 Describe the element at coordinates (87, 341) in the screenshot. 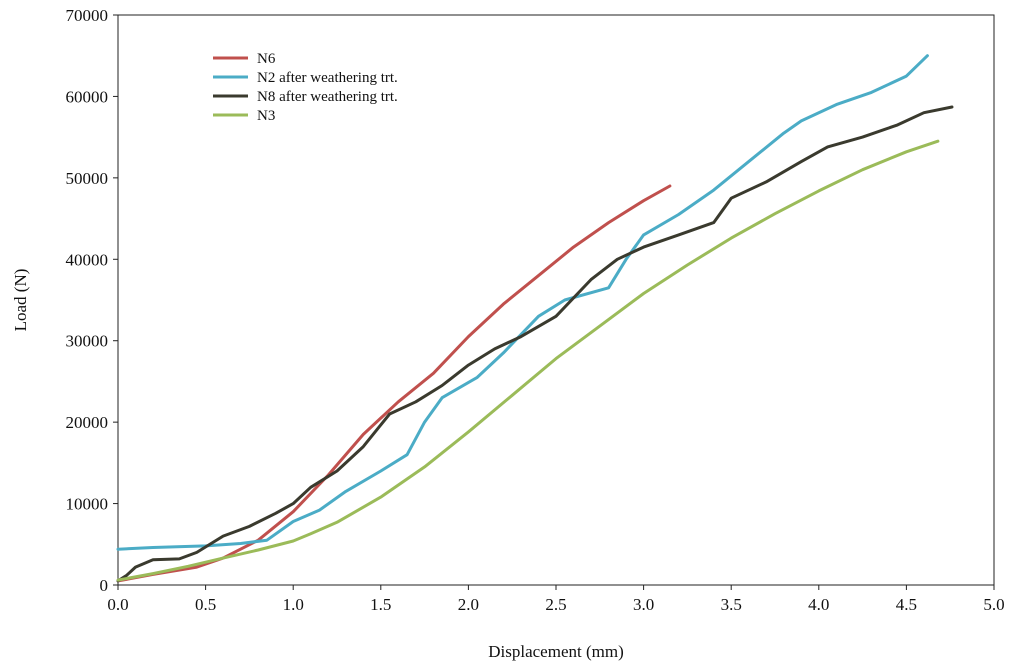

I see `y-tick-label: 30000` at that location.